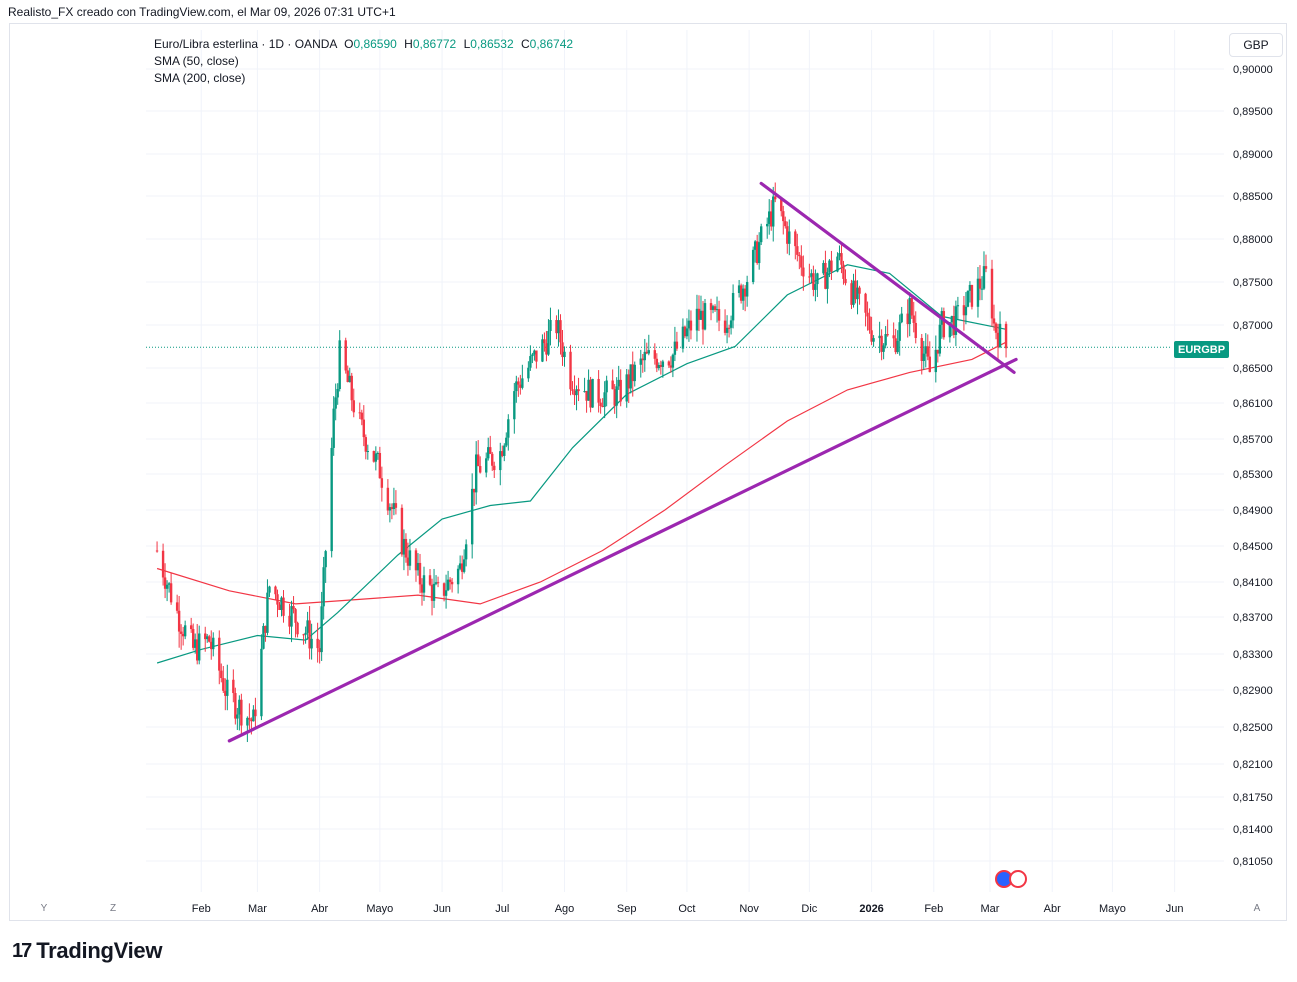 Image resolution: width=1297 pixels, height=982 pixels. Describe the element at coordinates (245, 44) in the screenshot. I see `symbol-label: Euro/Libra esterlina · 1D · OANDA` at that location.